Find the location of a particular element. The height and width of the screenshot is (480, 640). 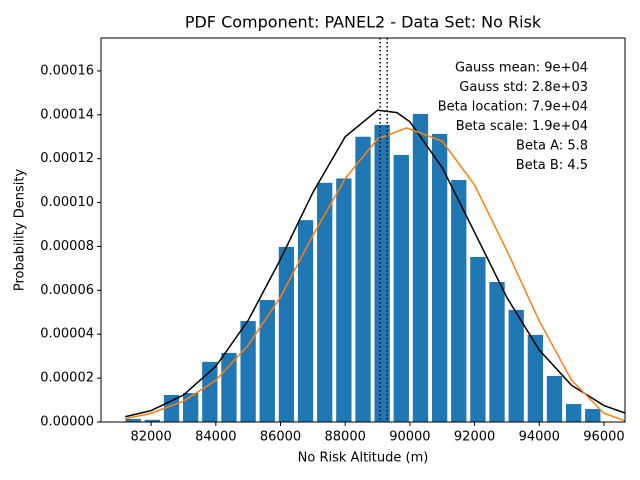

y-tick-label: 0.00008 is located at coordinates (67, 246).